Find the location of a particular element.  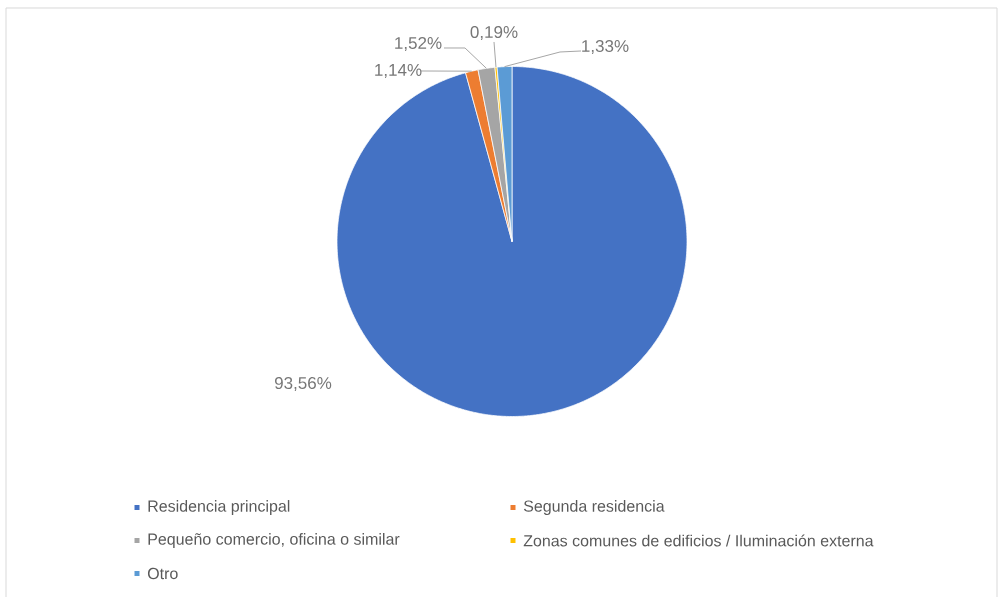

data-label: 93,56% is located at coordinates (303, 384).